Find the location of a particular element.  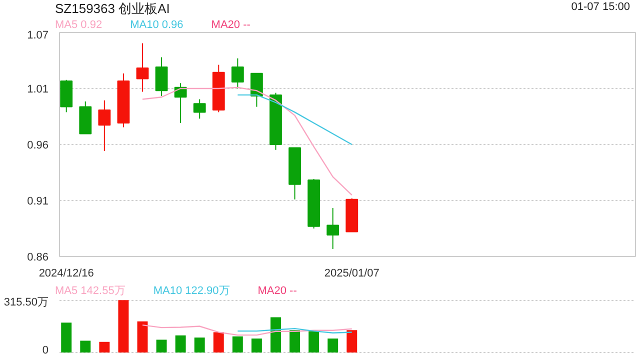

y-tick-label: 0.96 is located at coordinates (38, 146).